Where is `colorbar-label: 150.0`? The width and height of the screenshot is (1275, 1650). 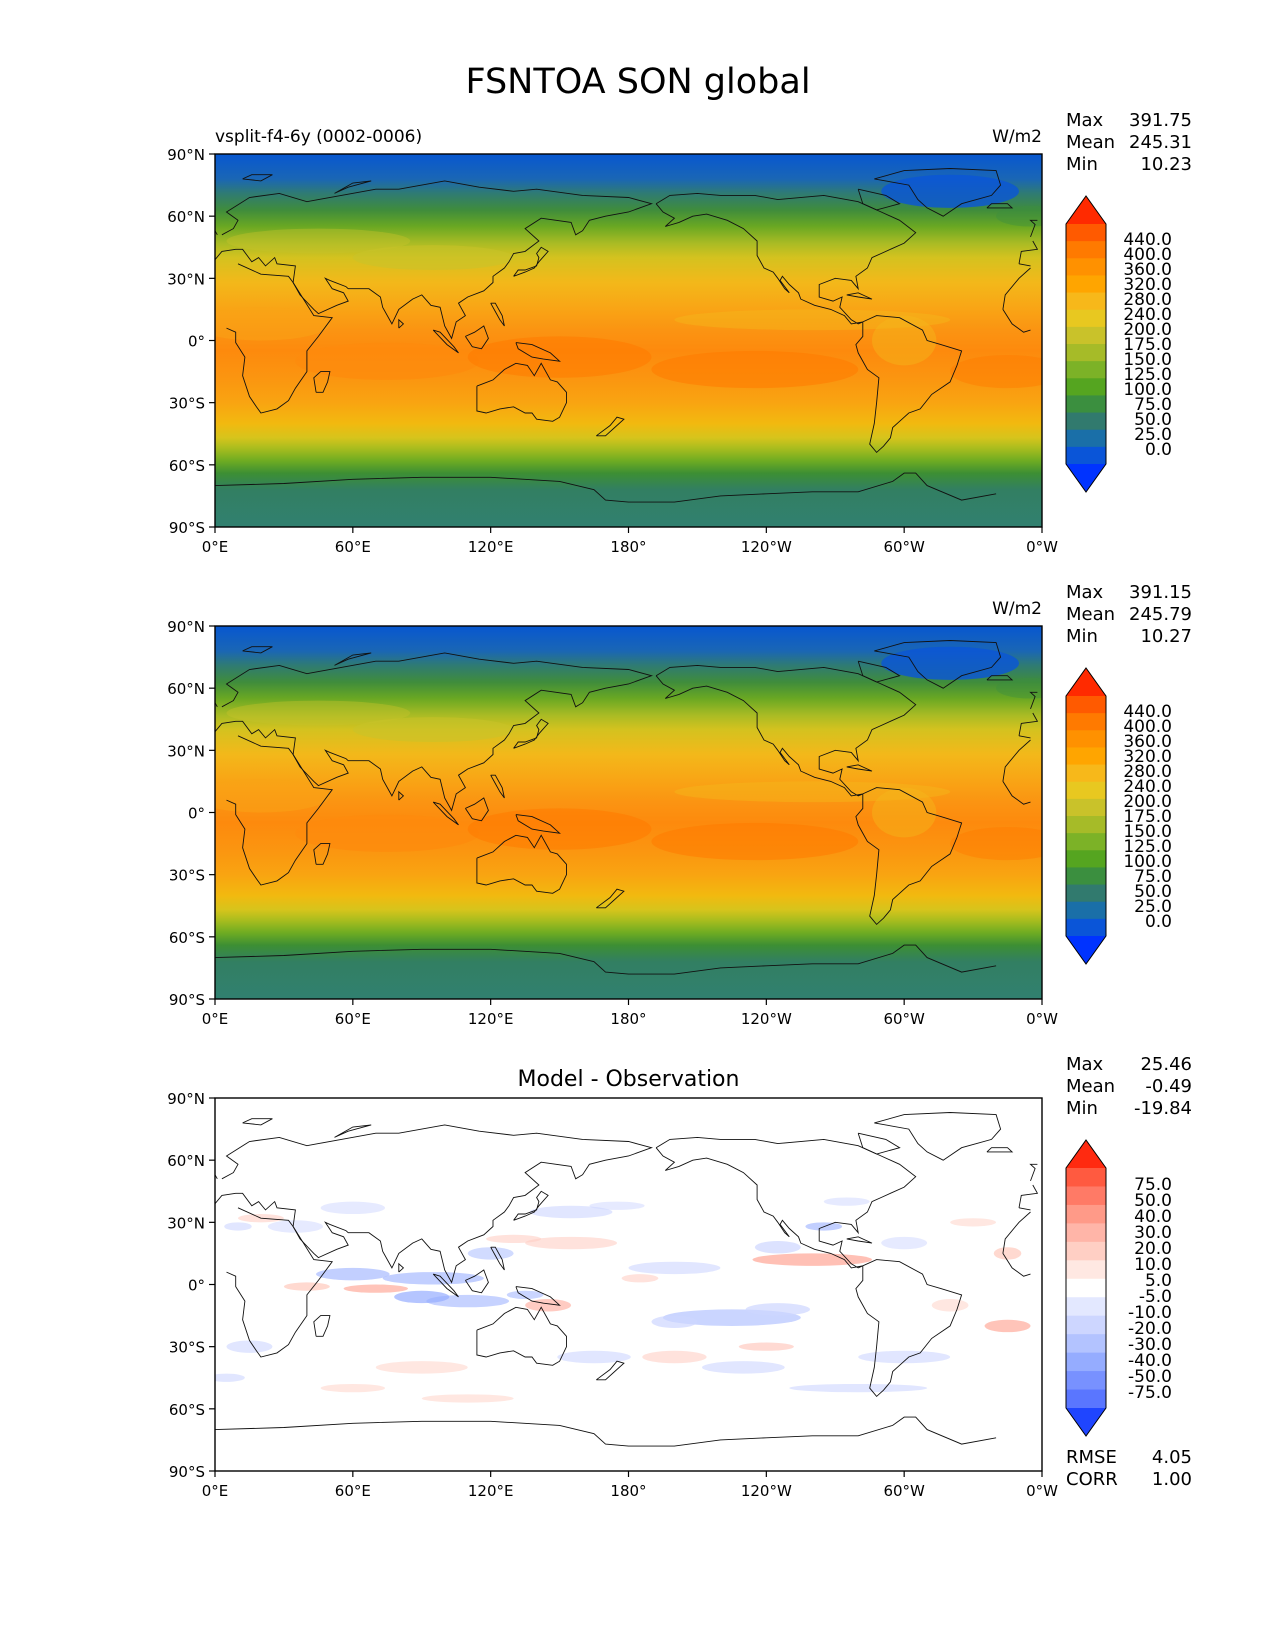 colorbar-label: 150.0 is located at coordinates (1147, 360).